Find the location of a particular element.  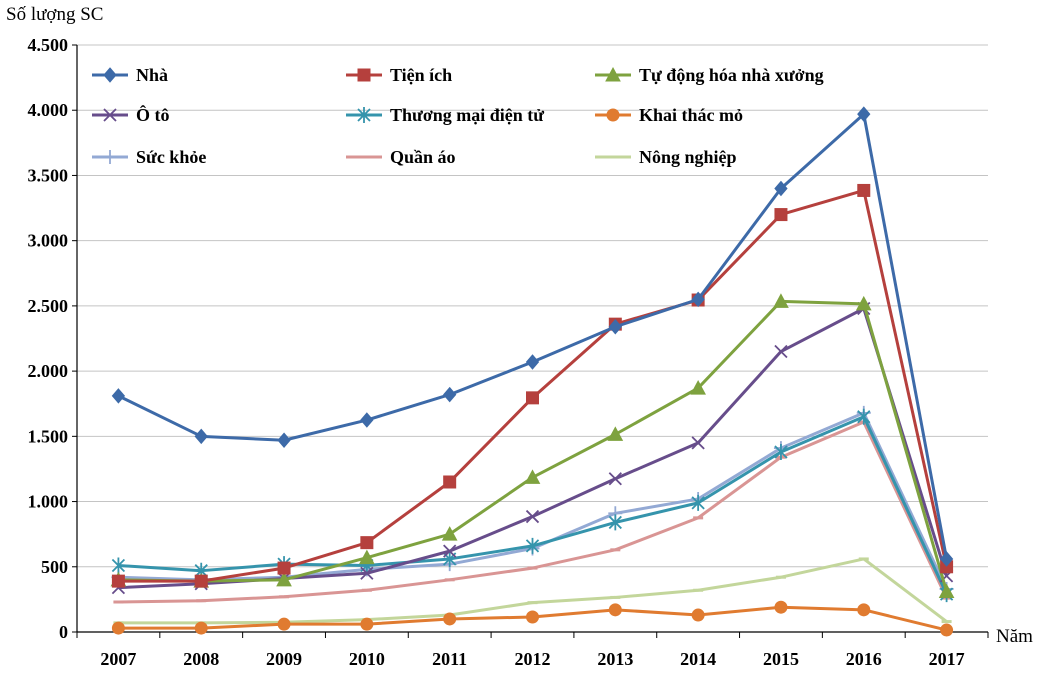

x-tick-label: 2016 is located at coordinates (864, 659).